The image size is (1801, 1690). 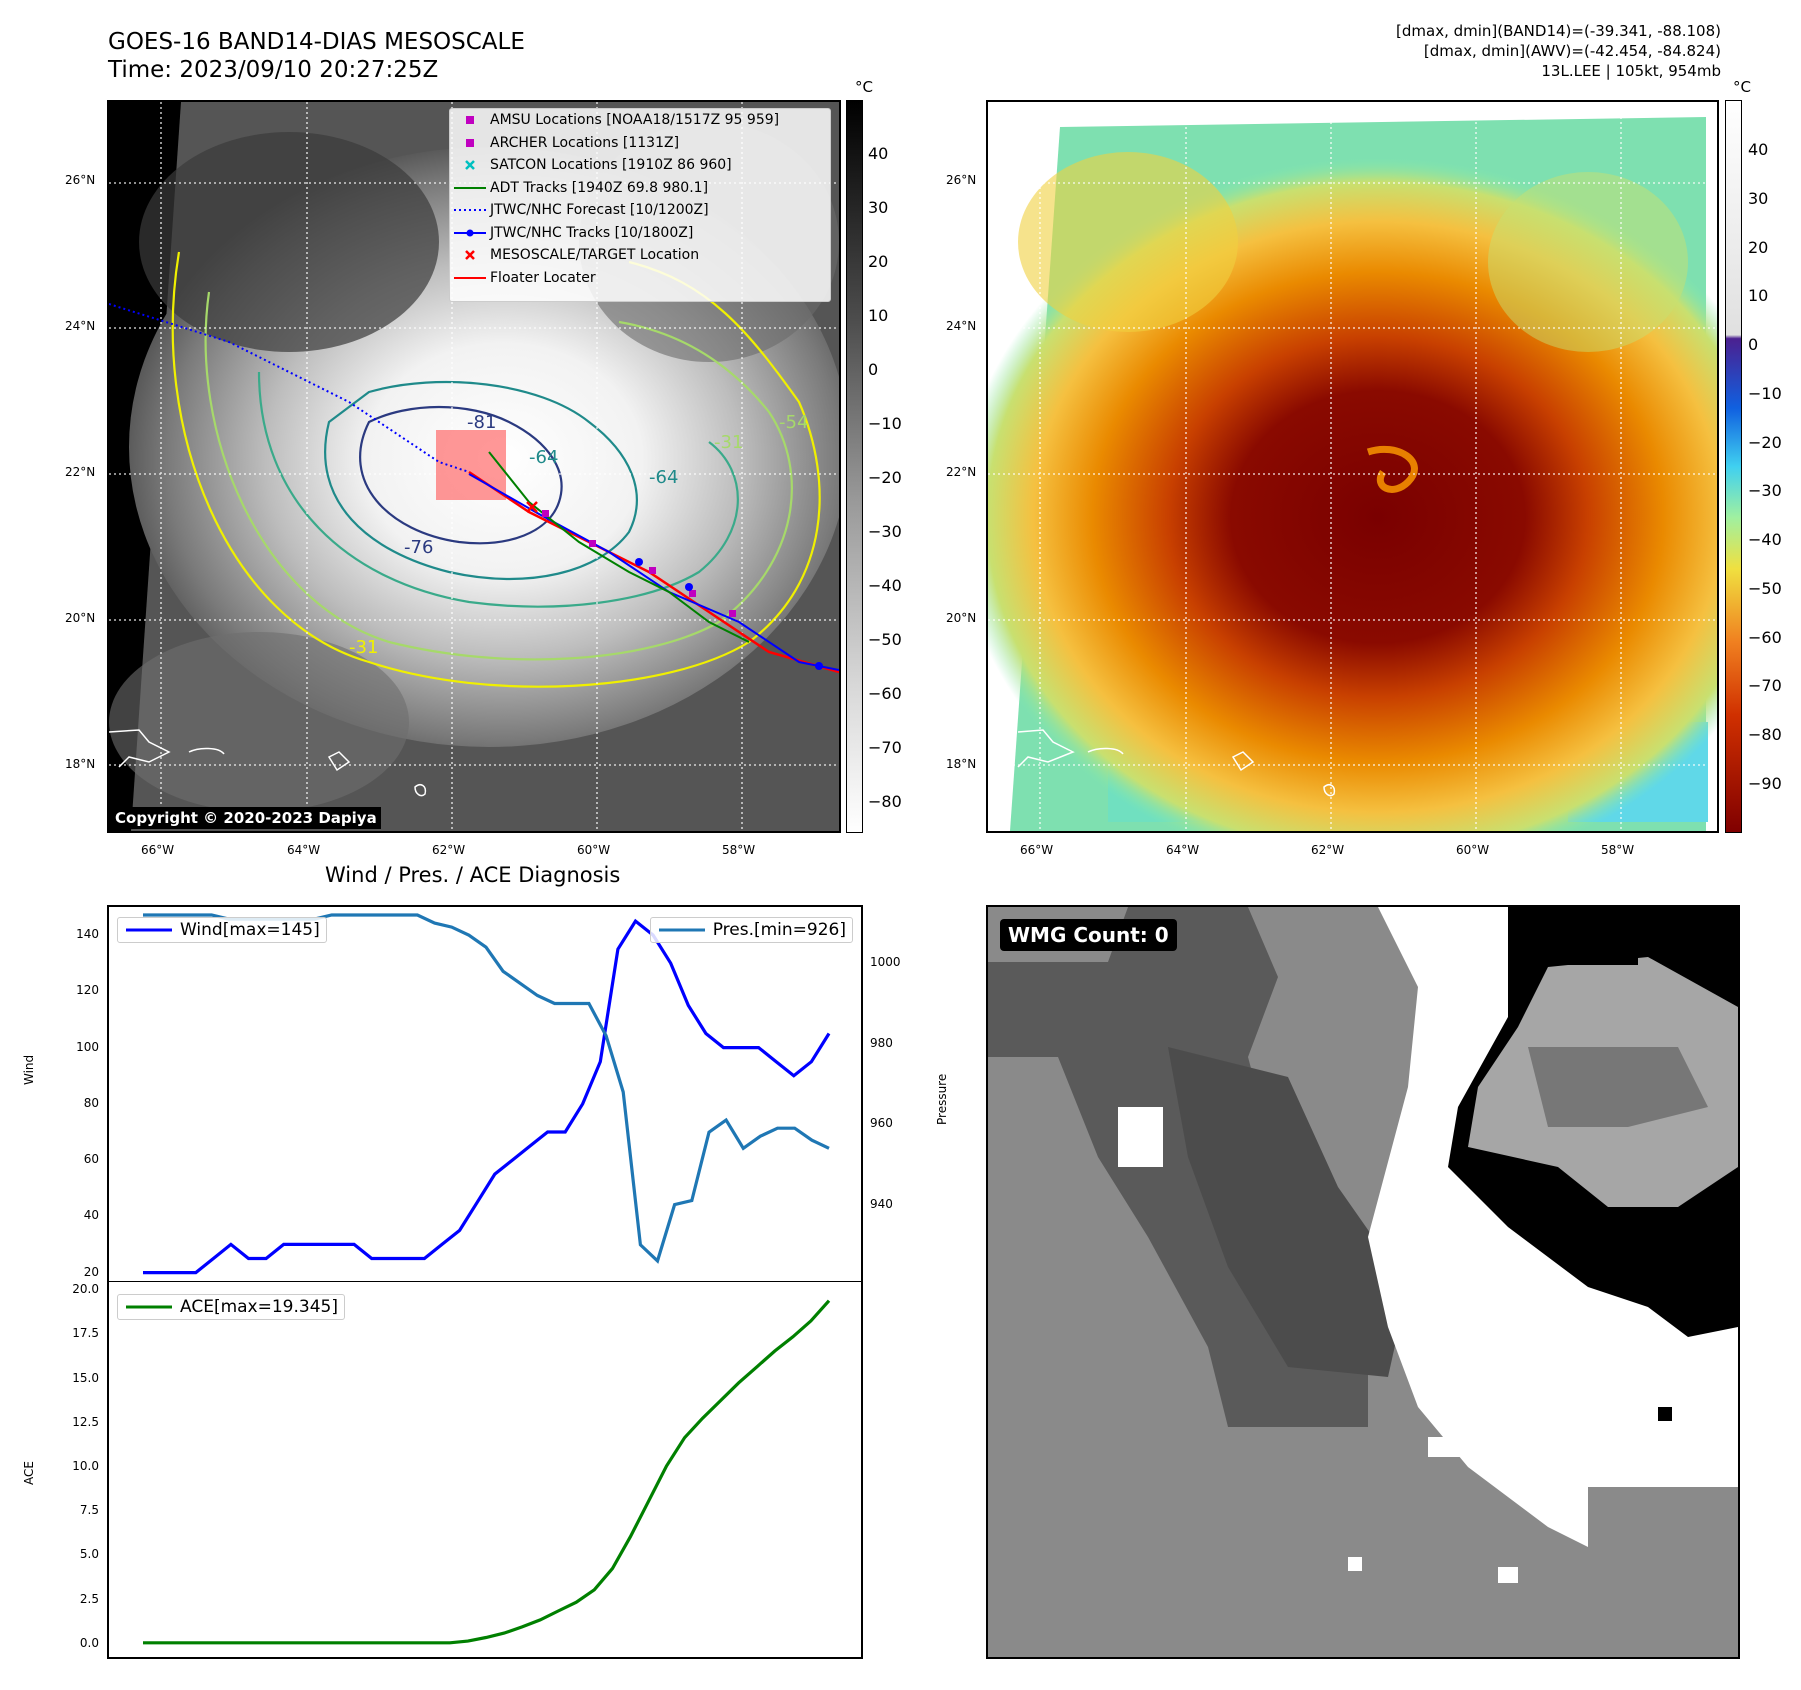 I want to click on colorbar1-tick: −50, so click(x=885, y=639).